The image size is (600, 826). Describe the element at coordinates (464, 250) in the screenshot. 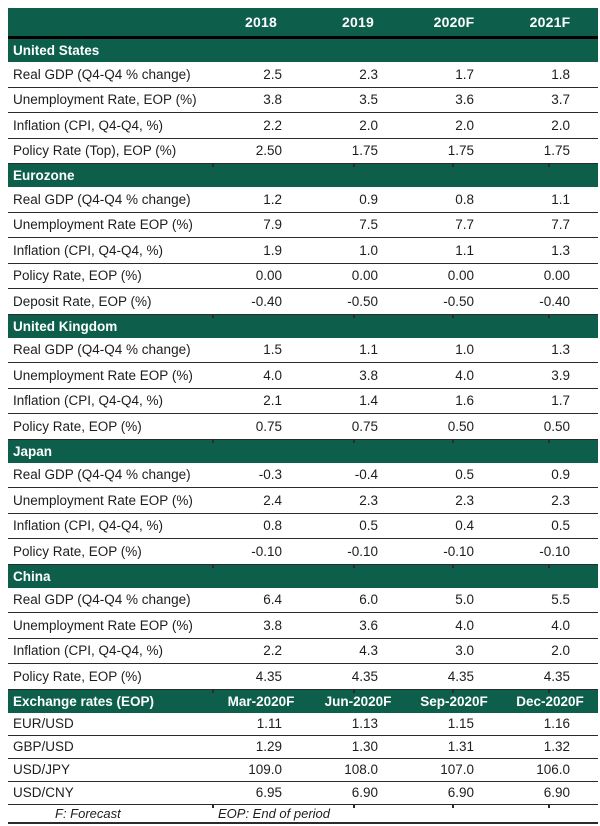

I see `row-value: 1.1` at that location.